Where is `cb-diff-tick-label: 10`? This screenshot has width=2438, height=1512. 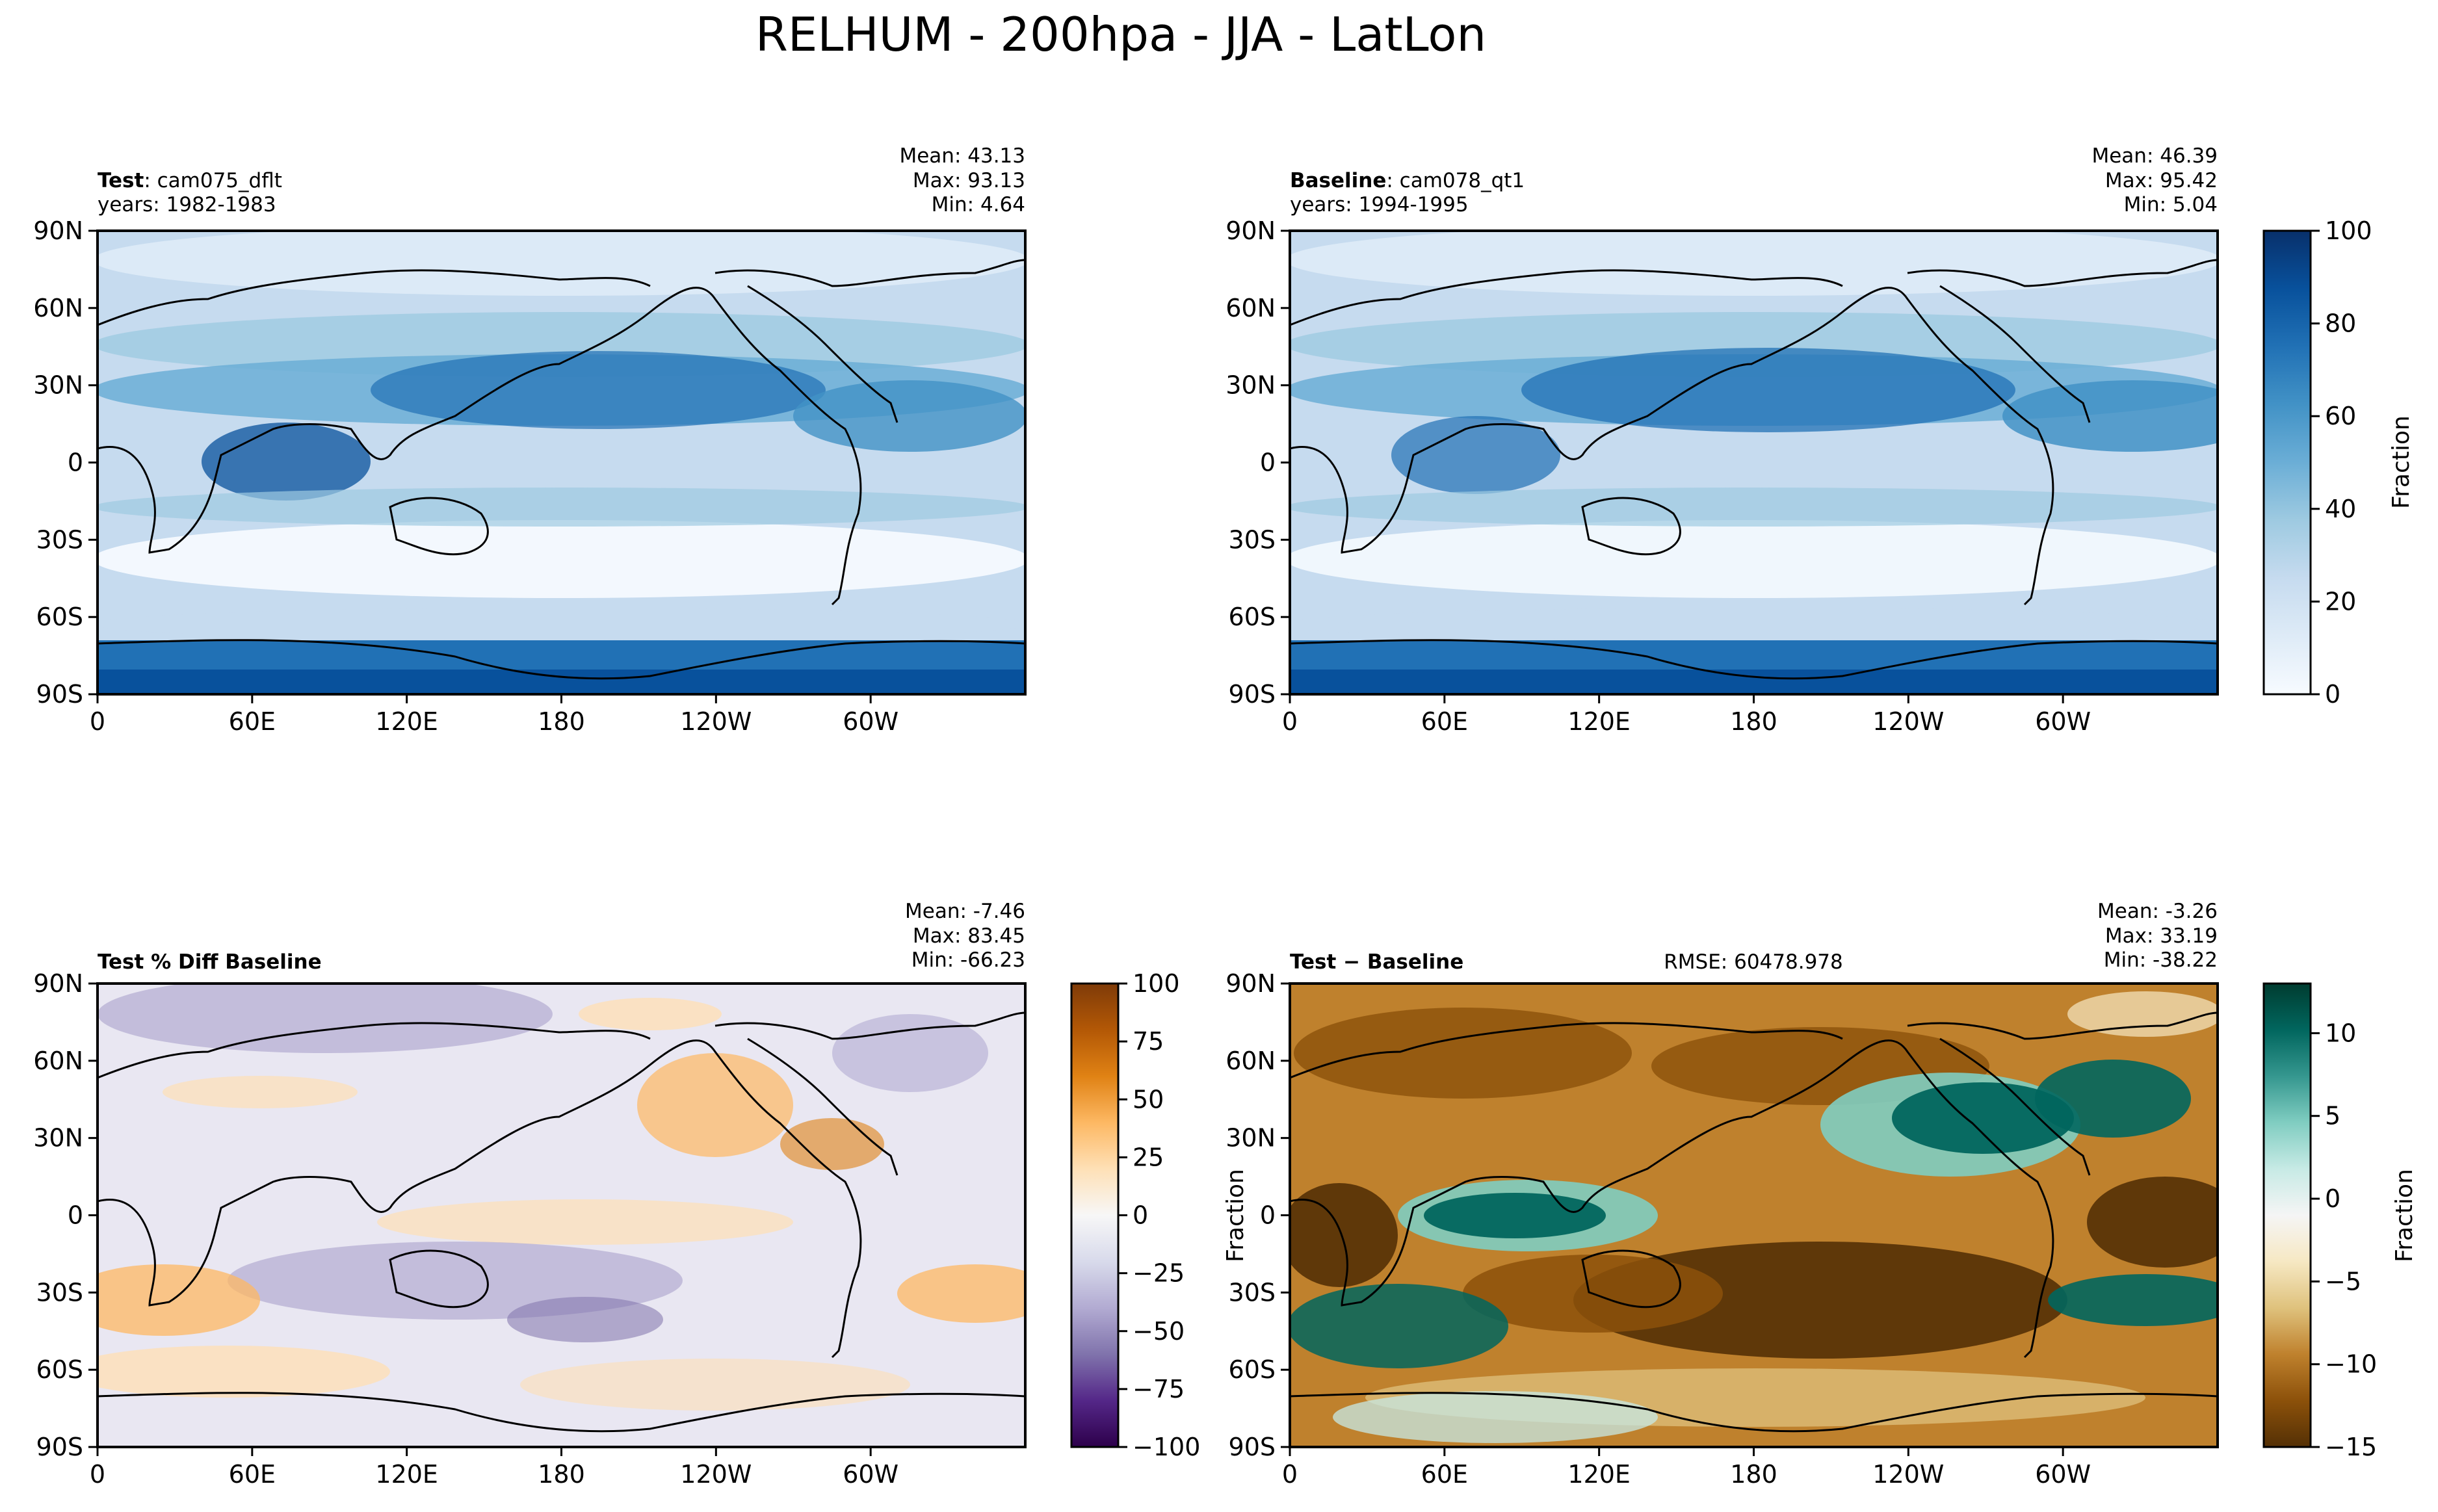 cb-diff-tick-label: 10 is located at coordinates (2340, 1033).